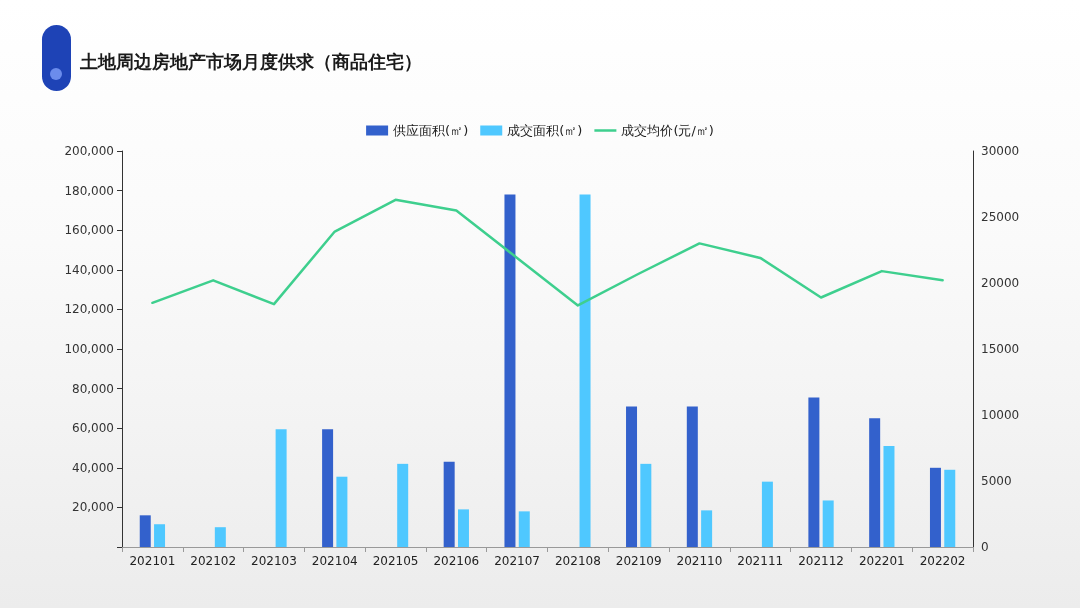 This screenshot has height=608, width=1080. What do you see at coordinates (760, 561) in the screenshot?
I see `x-tick-label: 202111` at bounding box center [760, 561].